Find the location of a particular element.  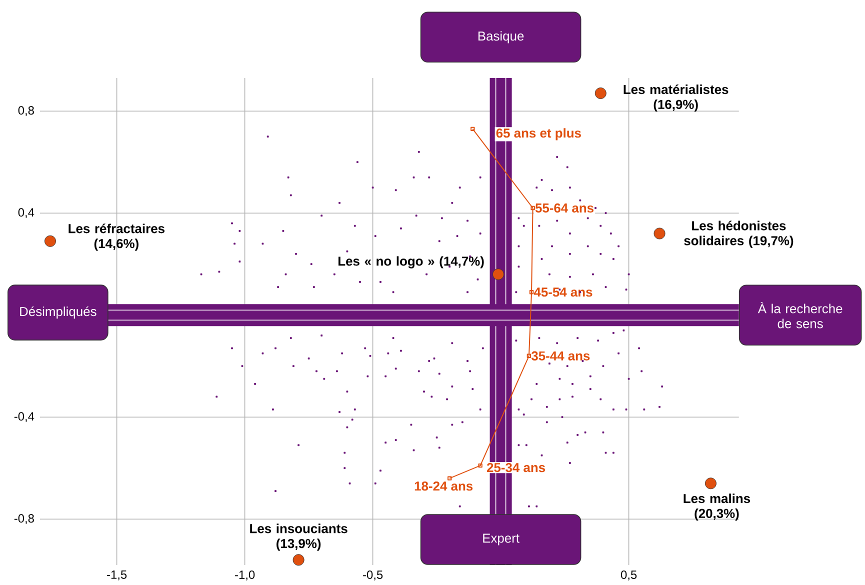

x-tick-label: -0,5 is located at coordinates (373, 575).